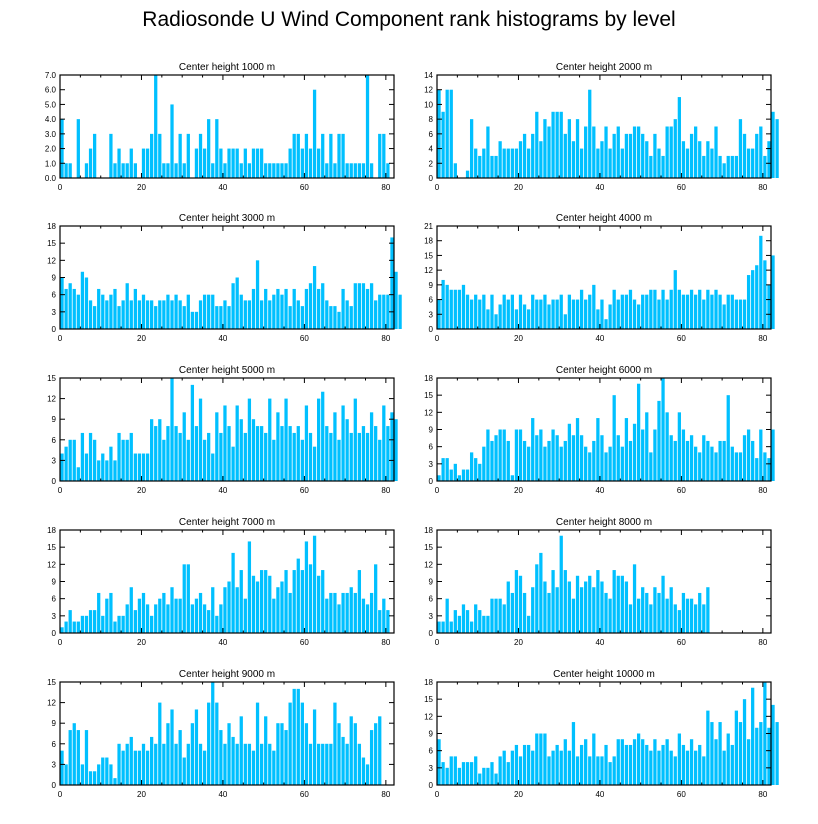 The image size is (818, 824). I want to click on y-tick-label: 0, so click(431, 178).